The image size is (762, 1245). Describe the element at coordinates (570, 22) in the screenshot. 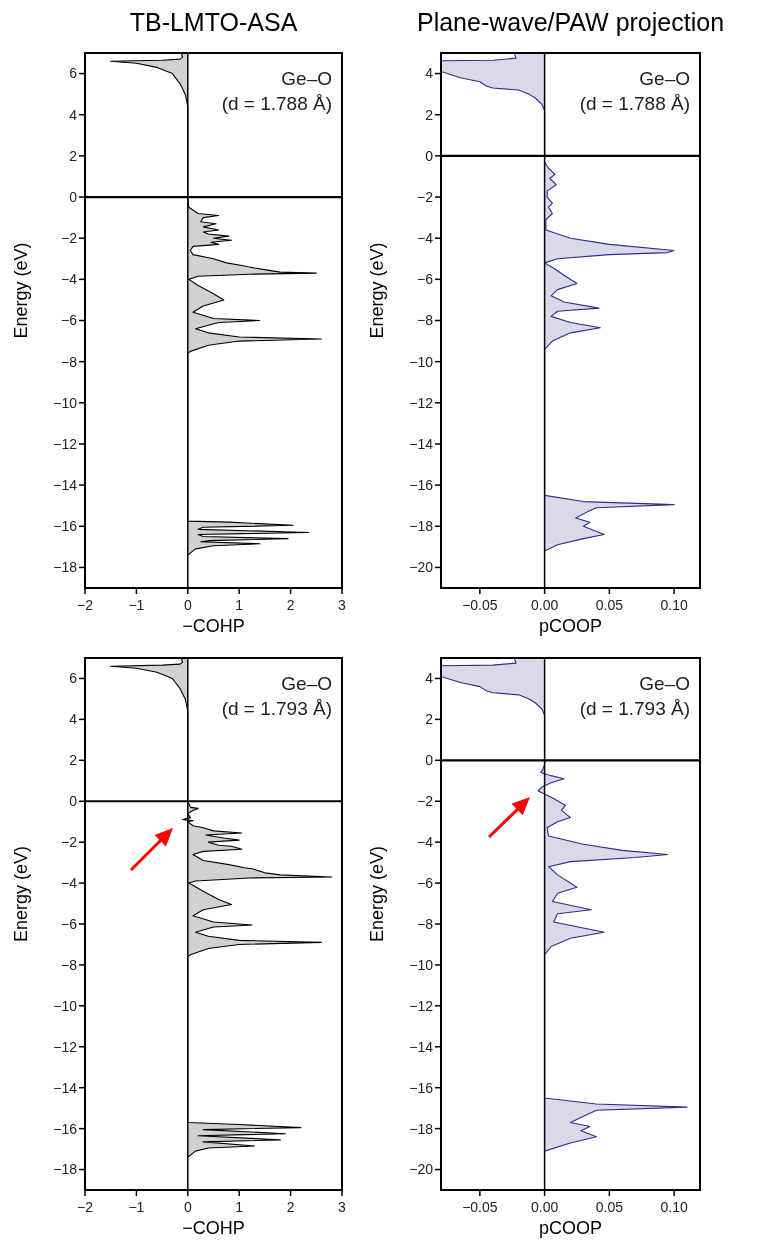

I see `chart-title: Plane-wave/PAW projection` at that location.